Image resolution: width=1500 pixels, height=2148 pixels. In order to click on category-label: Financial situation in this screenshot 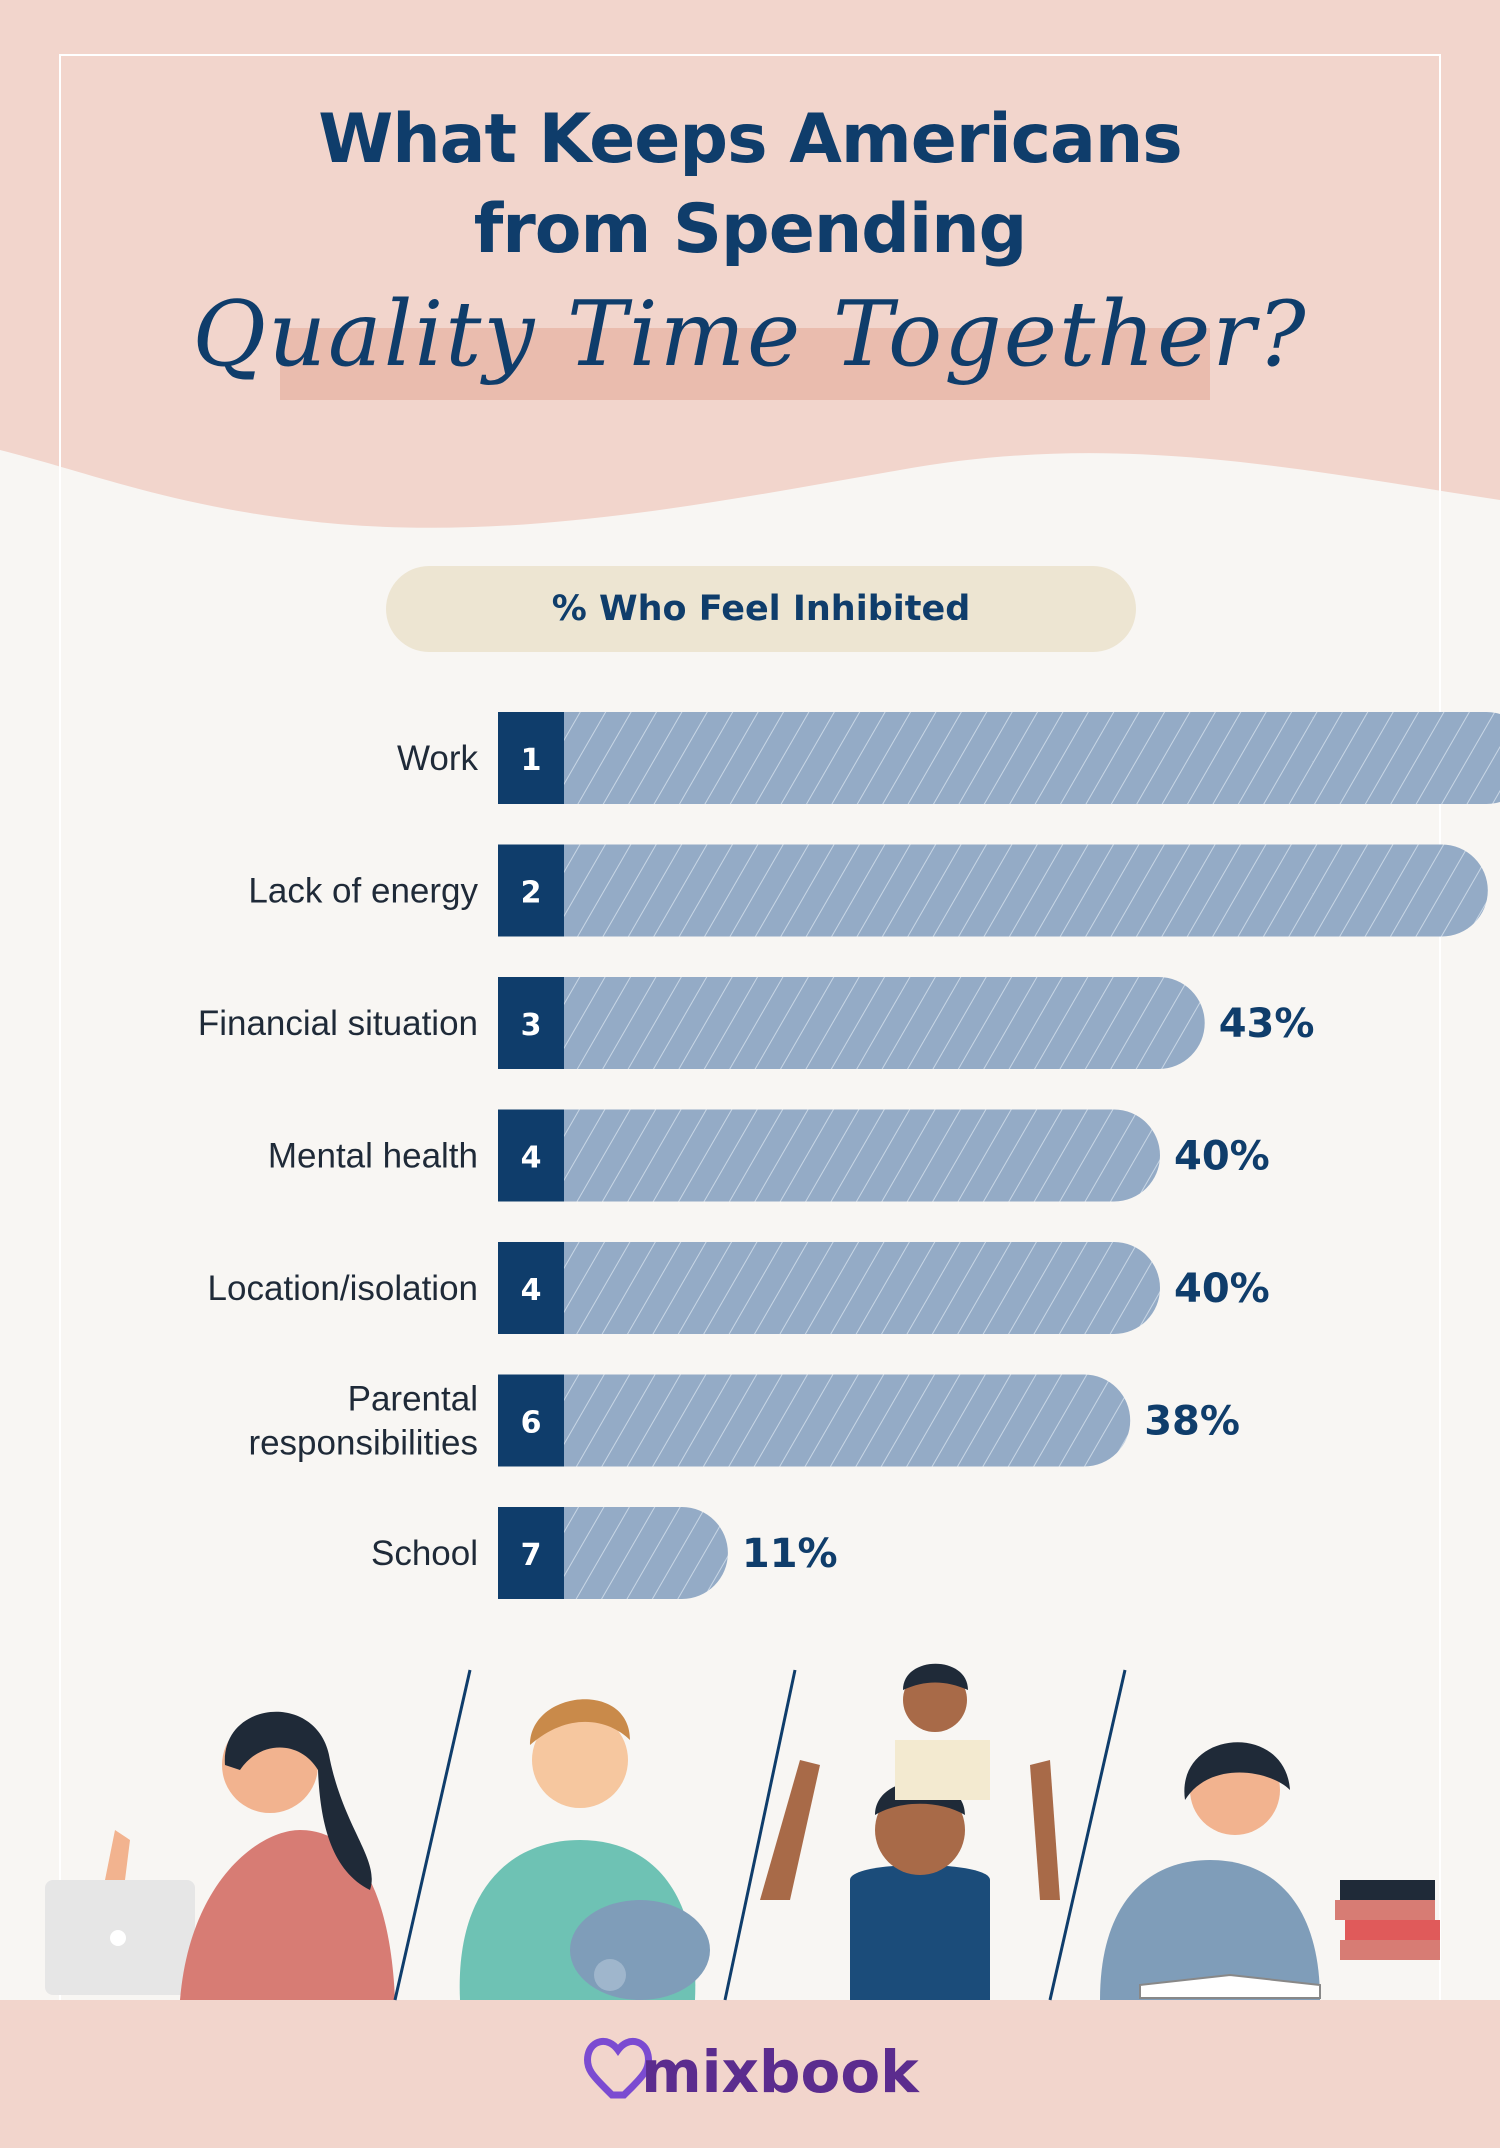, I will do `click(338, 1023)`.